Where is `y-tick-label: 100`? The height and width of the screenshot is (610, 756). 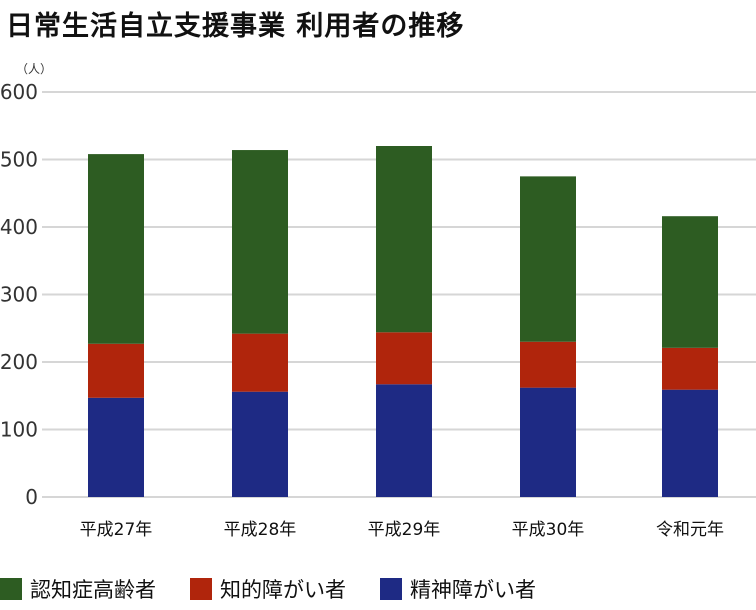
y-tick-label: 100 is located at coordinates (19, 430).